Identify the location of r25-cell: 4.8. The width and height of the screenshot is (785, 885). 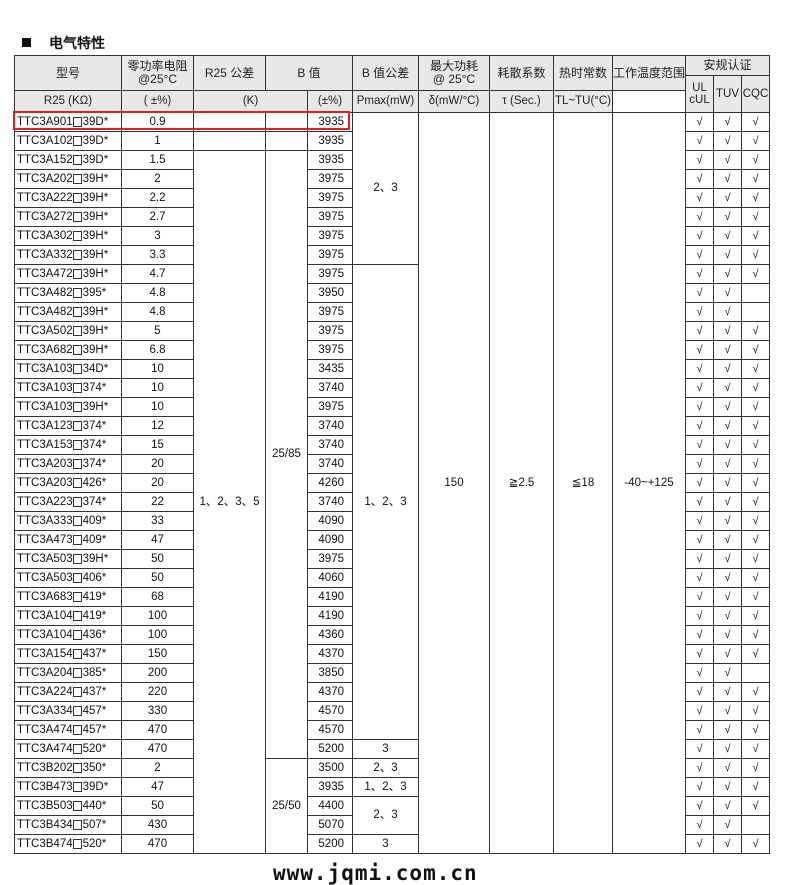
(157, 293).